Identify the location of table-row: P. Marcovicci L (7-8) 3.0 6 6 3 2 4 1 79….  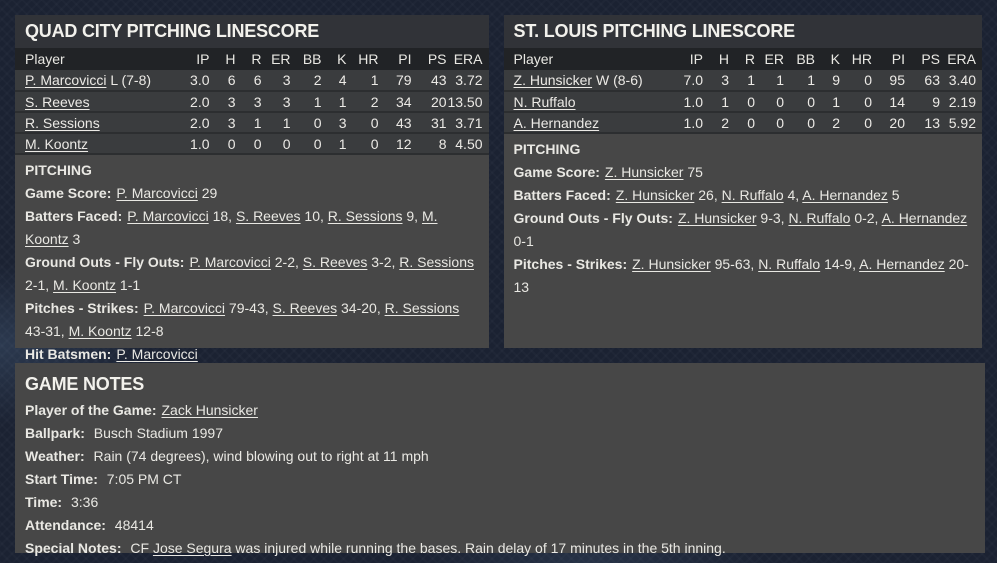
(252, 80).